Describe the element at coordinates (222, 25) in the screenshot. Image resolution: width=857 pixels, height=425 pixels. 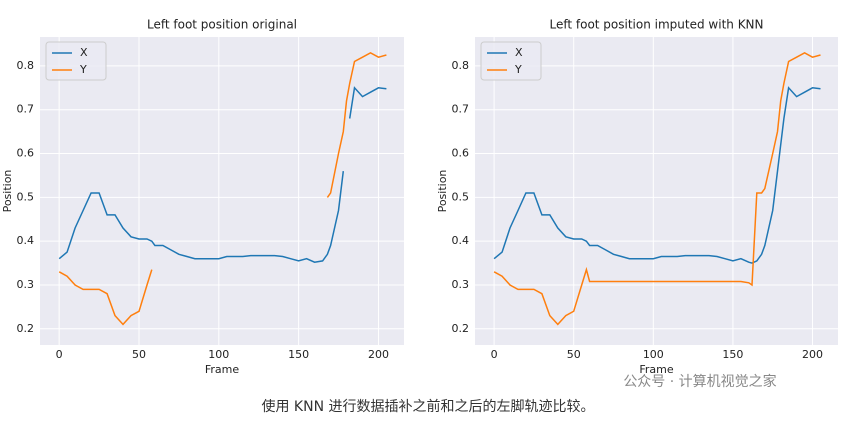
I see `chart-title: Left foot position original` at that location.